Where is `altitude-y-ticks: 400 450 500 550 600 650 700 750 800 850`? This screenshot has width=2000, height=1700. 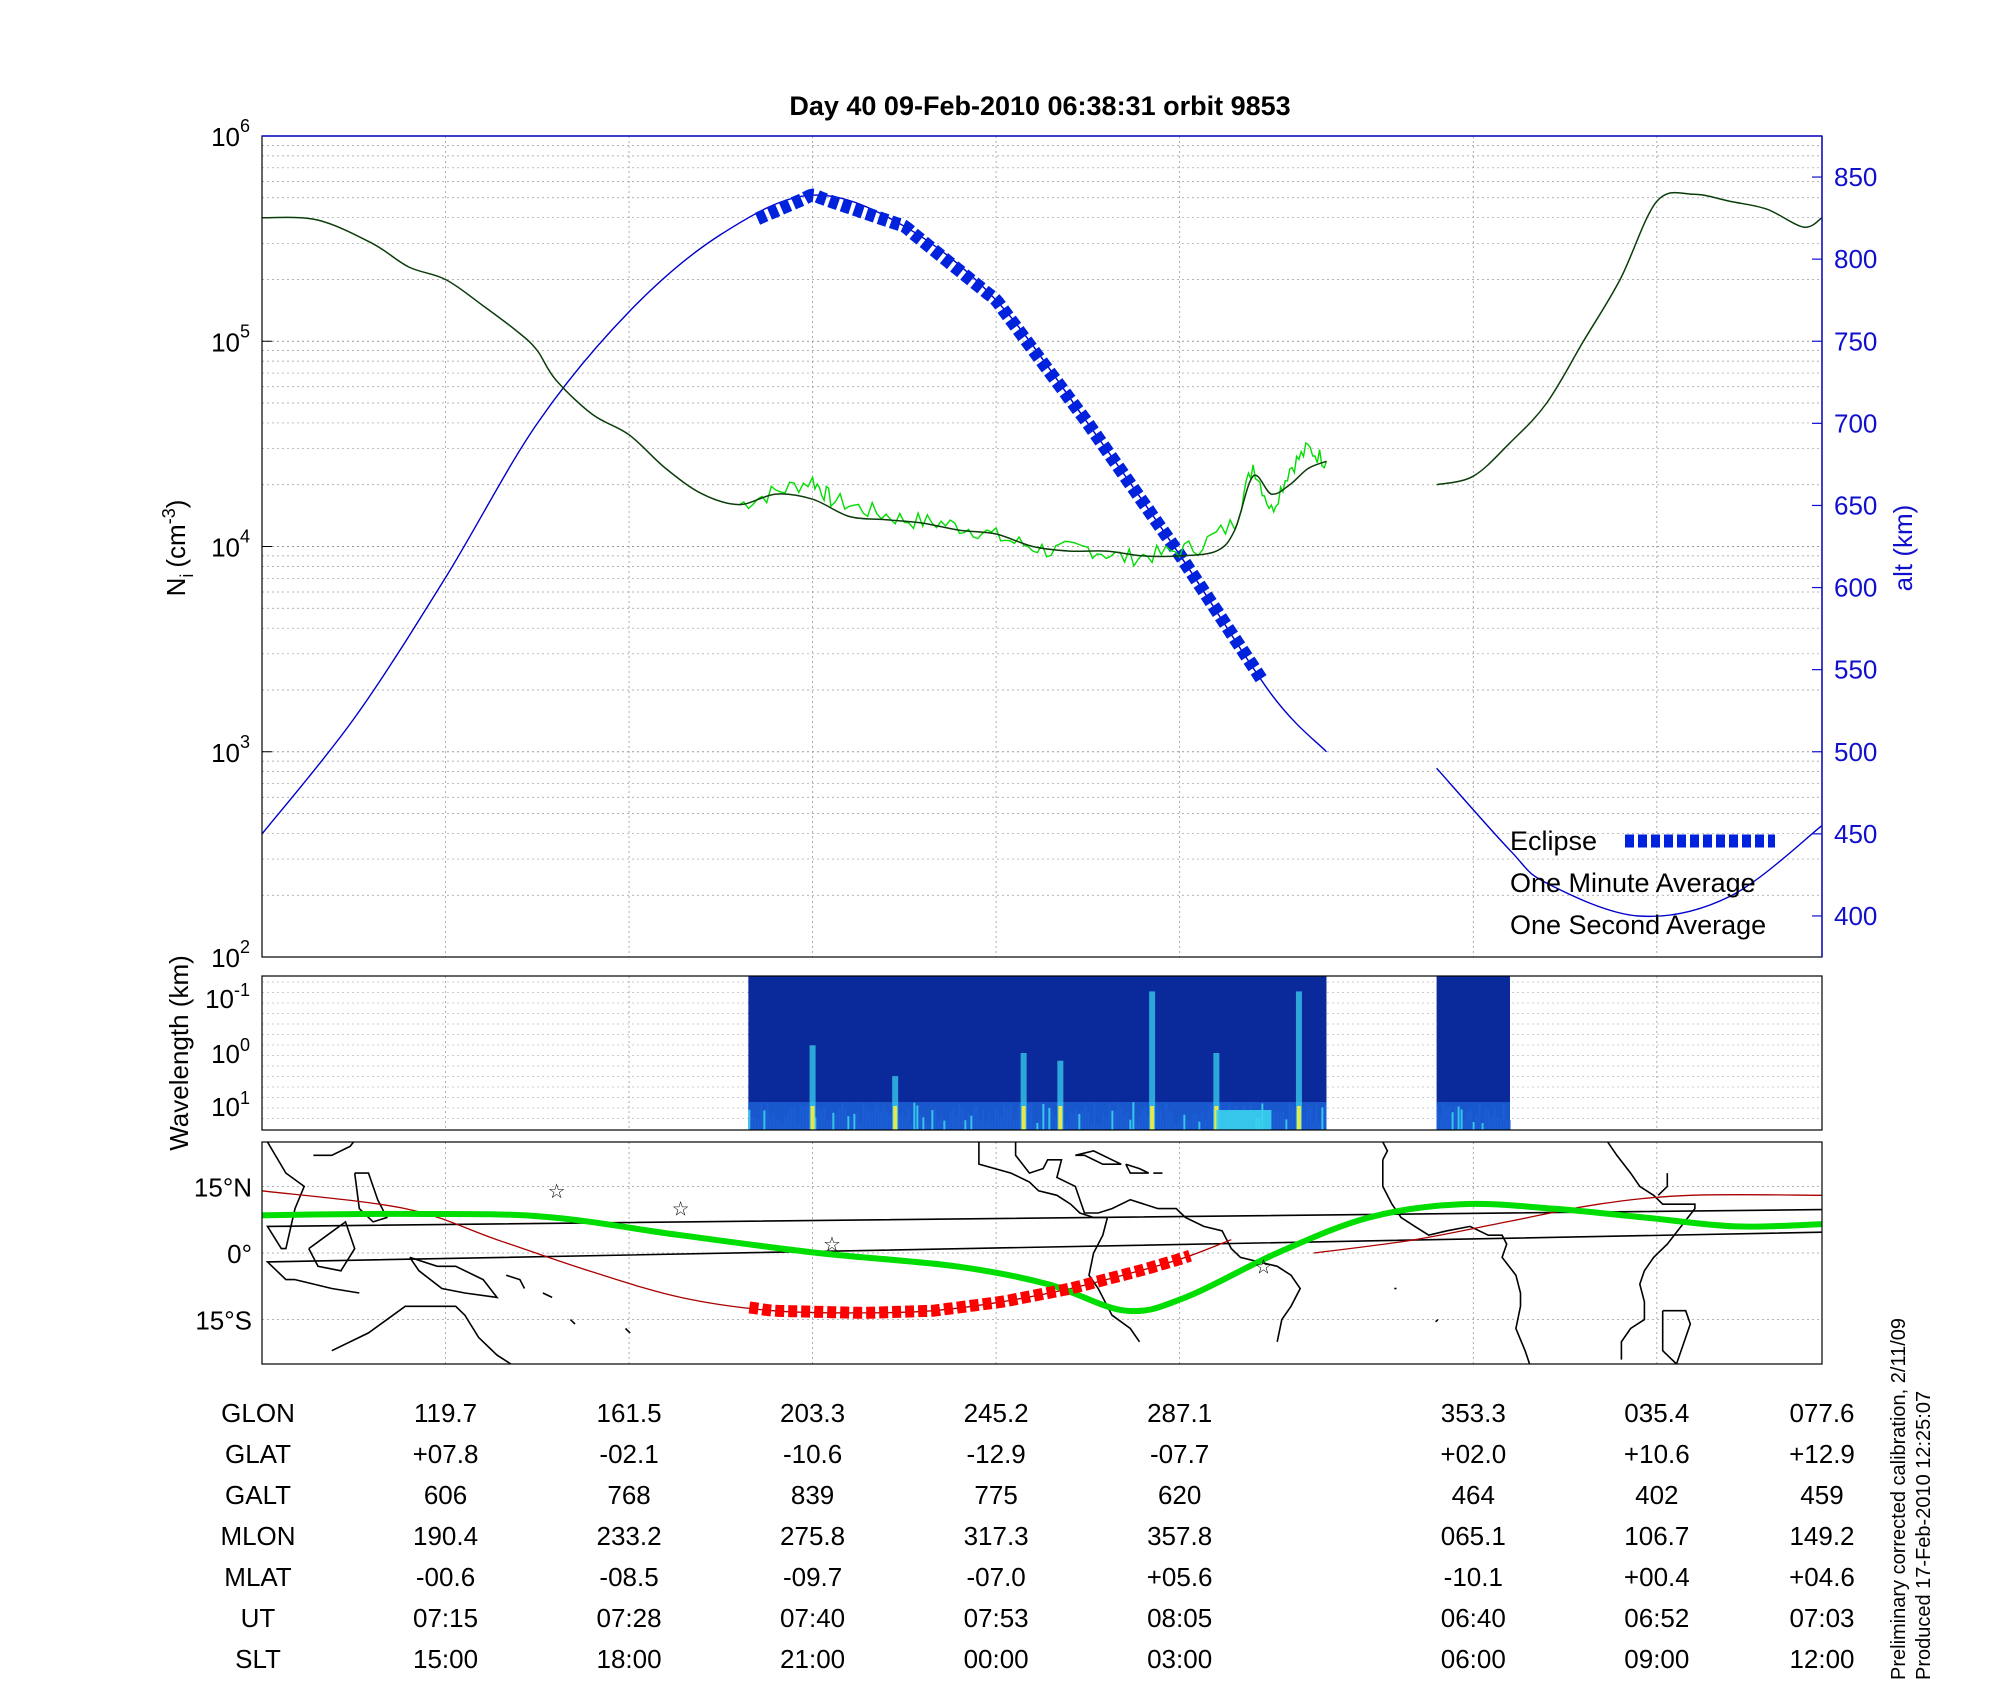
altitude-y-ticks: 400 450 500 550 600 650 700 750 800 850 is located at coordinates (1844, 546).